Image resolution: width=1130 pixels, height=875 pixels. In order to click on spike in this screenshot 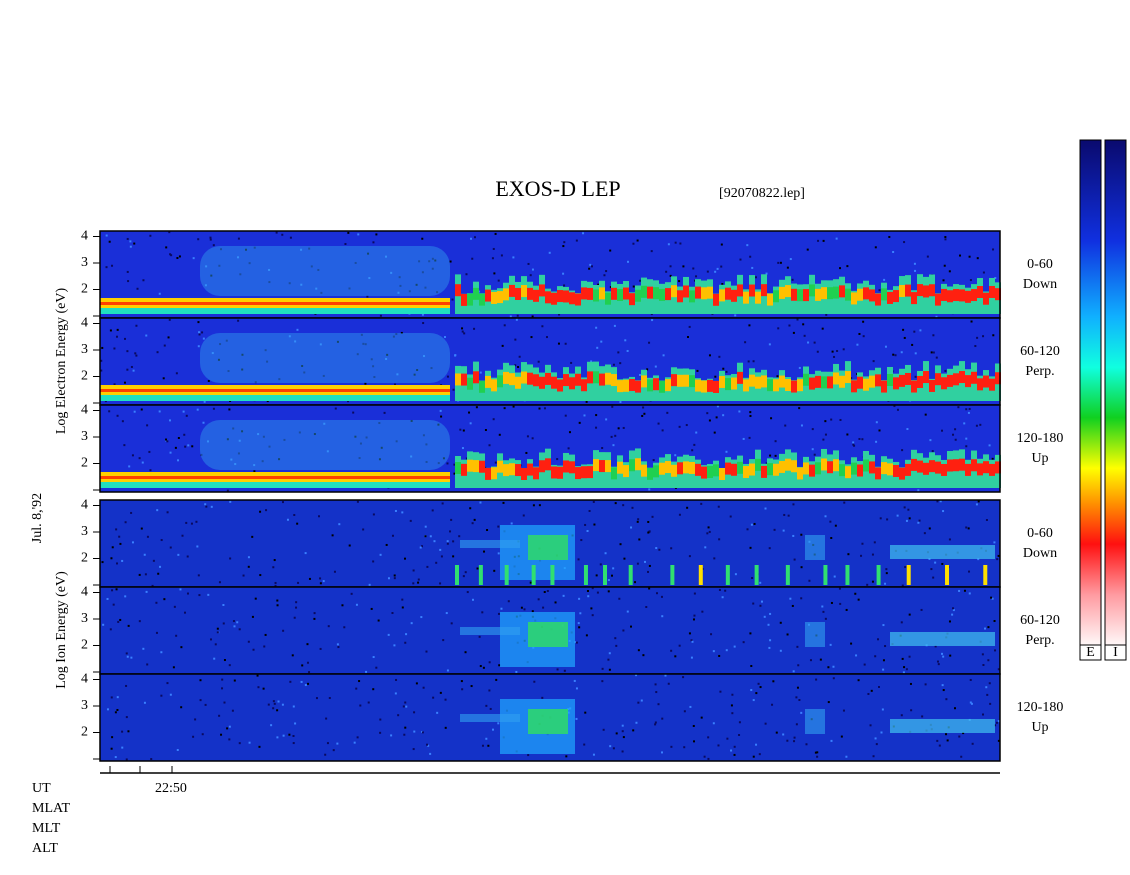, I will do `click(552, 575)`.